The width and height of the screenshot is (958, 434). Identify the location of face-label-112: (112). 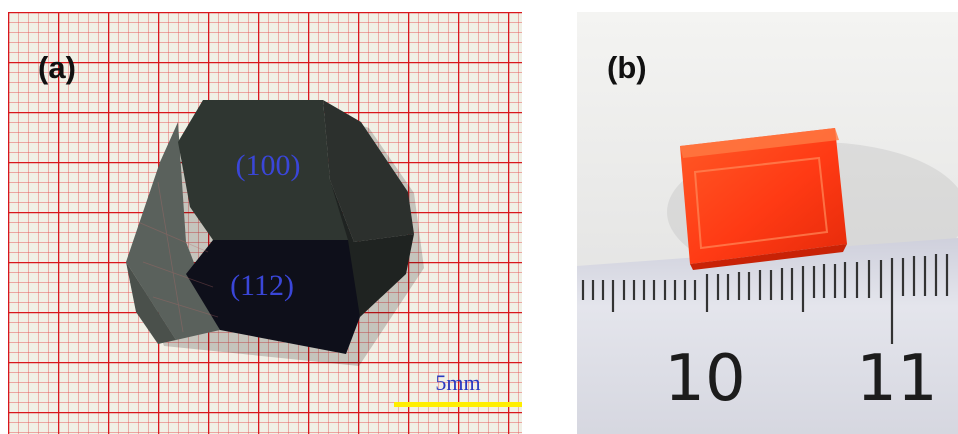
(262, 285).